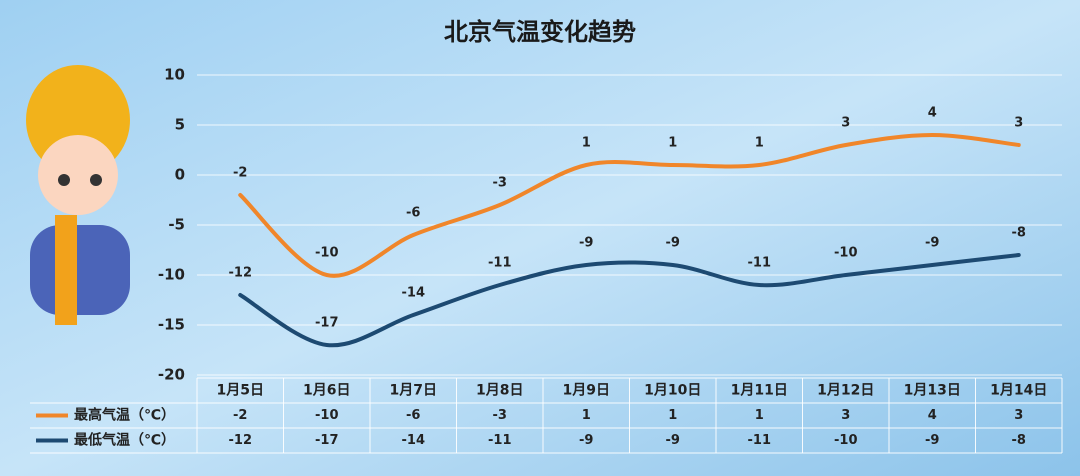 The width and height of the screenshot is (1080, 476). What do you see at coordinates (1019, 233) in the screenshot?
I see `data-label: -8` at bounding box center [1019, 233].